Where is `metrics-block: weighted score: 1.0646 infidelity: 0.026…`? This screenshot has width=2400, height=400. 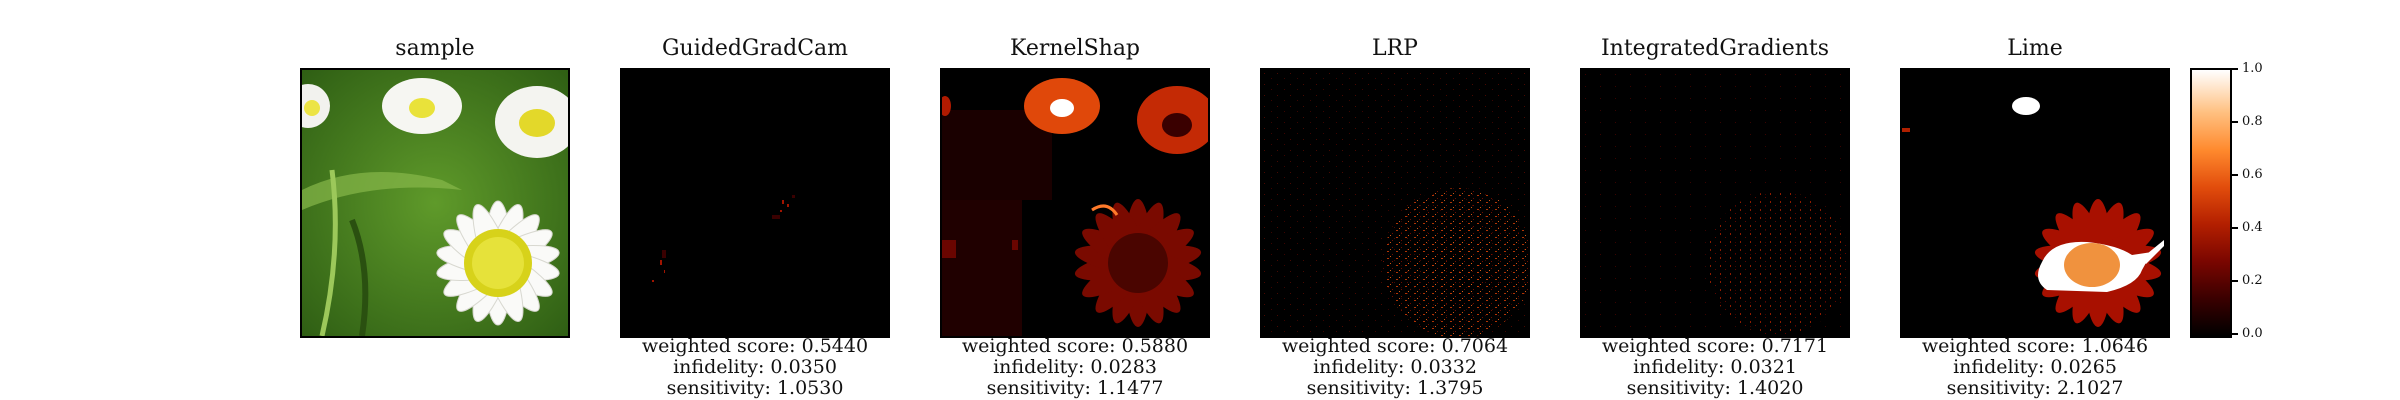 metrics-block: weighted score: 1.0646 infidelity: 0.026… is located at coordinates (2035, 367).